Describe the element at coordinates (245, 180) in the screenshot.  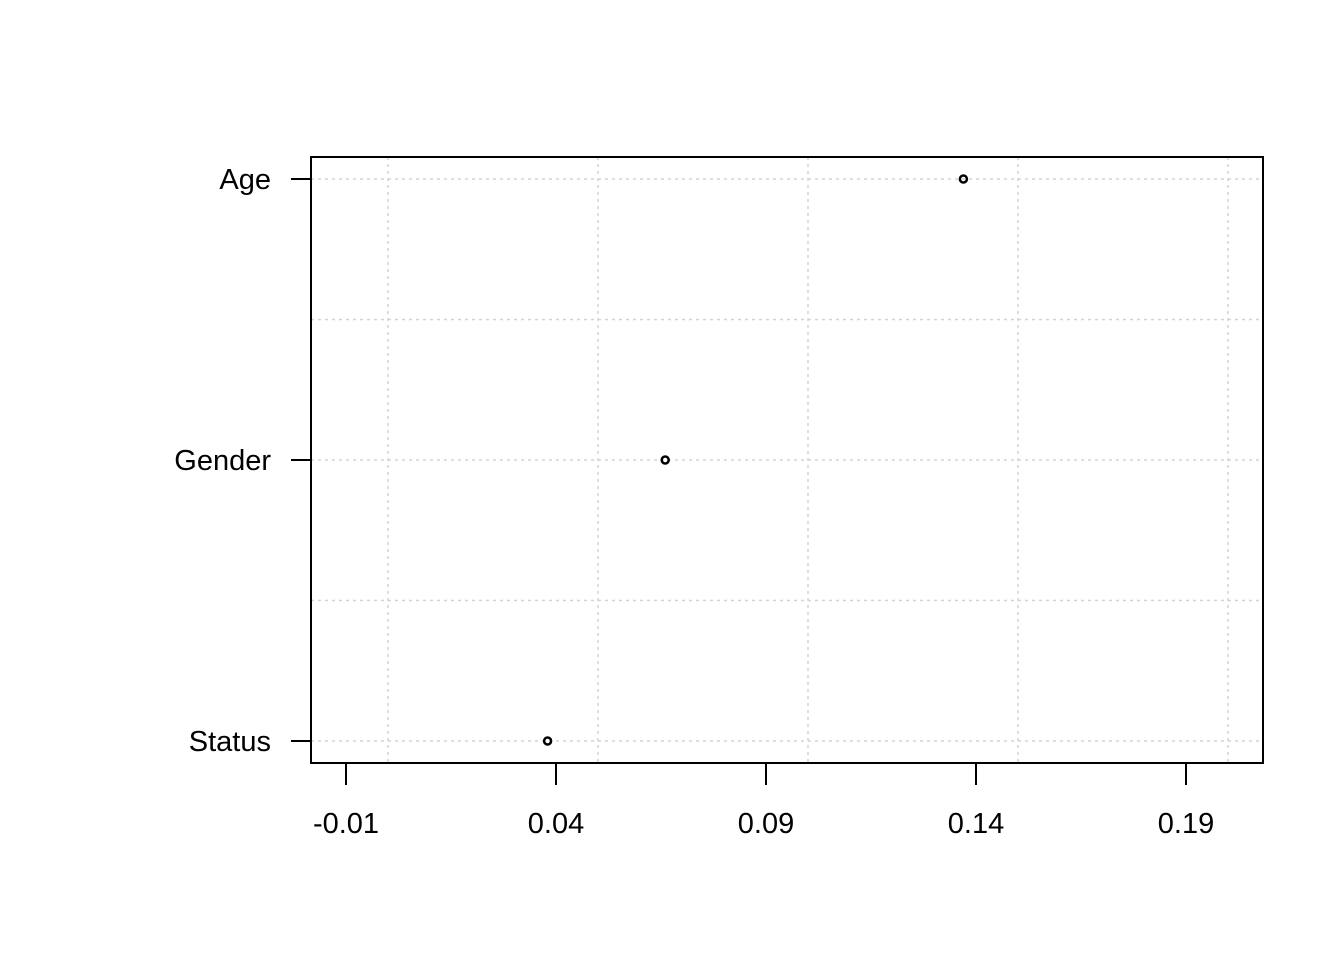
I see `y-category-label-age: Age` at that location.